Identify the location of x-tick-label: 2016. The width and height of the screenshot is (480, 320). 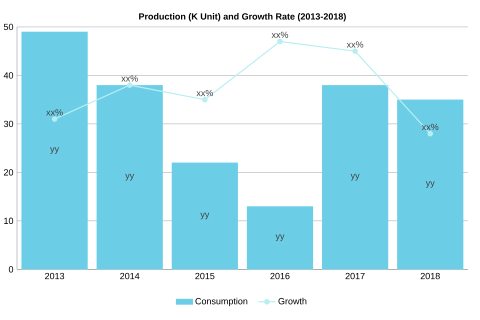
(280, 276).